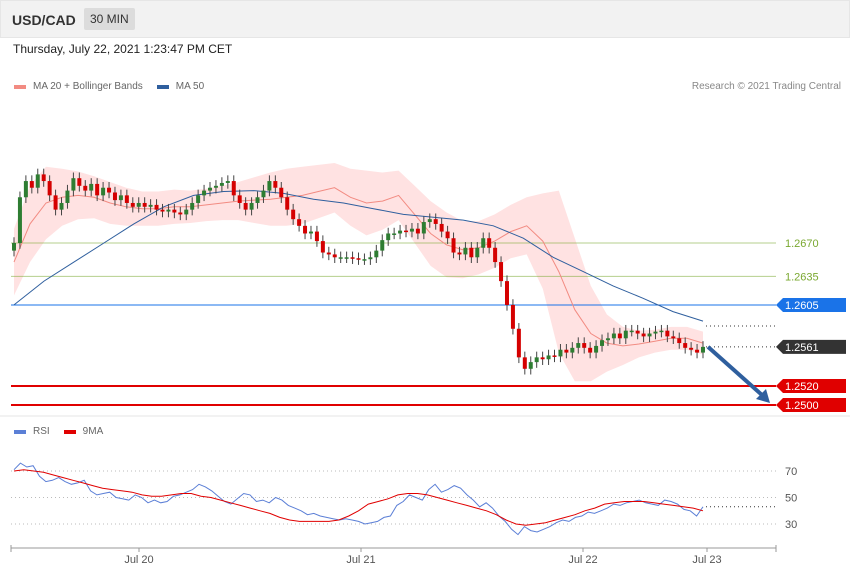 The width and height of the screenshot is (850, 576). Describe the element at coordinates (109, 19) in the screenshot. I see `timeframe-button: 30 MIN` at that location.